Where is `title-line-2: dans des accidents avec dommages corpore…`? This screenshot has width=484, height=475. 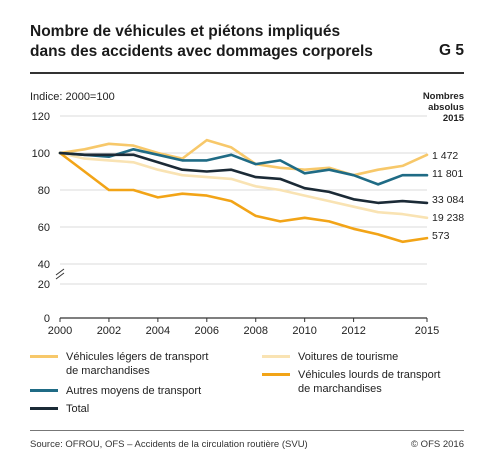
title-line-2: dans des accidents avec dommages corpore… is located at coordinates (201, 51).